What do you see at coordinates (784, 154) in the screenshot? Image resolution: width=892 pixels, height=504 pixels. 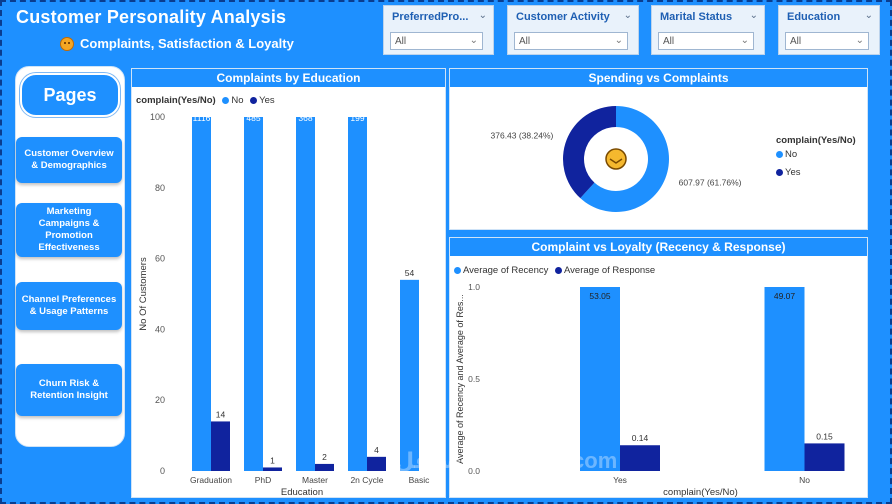 I see `pie-legend-no: No` at bounding box center [784, 154].